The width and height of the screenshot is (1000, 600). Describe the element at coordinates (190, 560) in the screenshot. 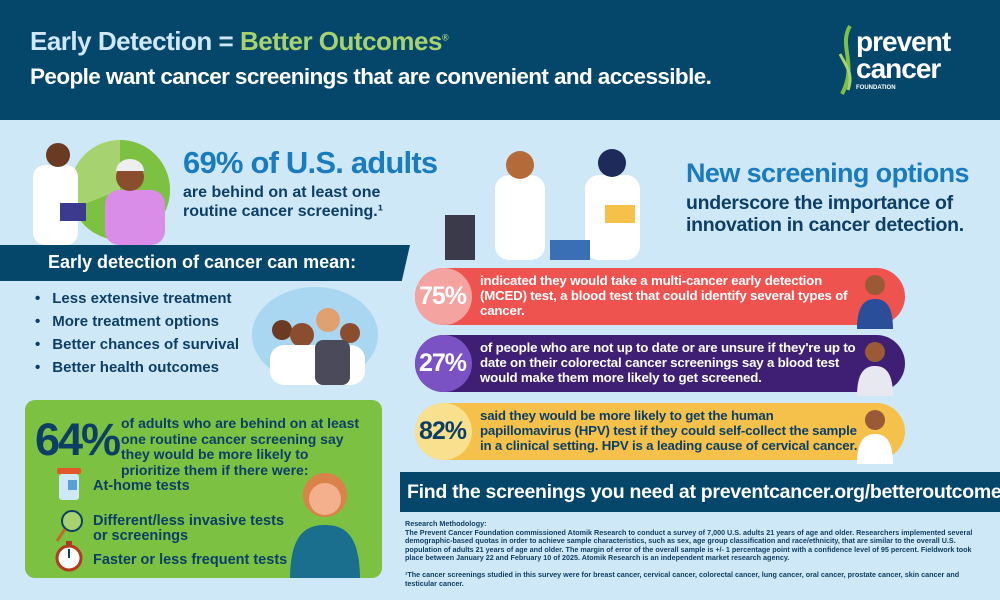

I see `option-item: Faster or less frequent tests` at that location.